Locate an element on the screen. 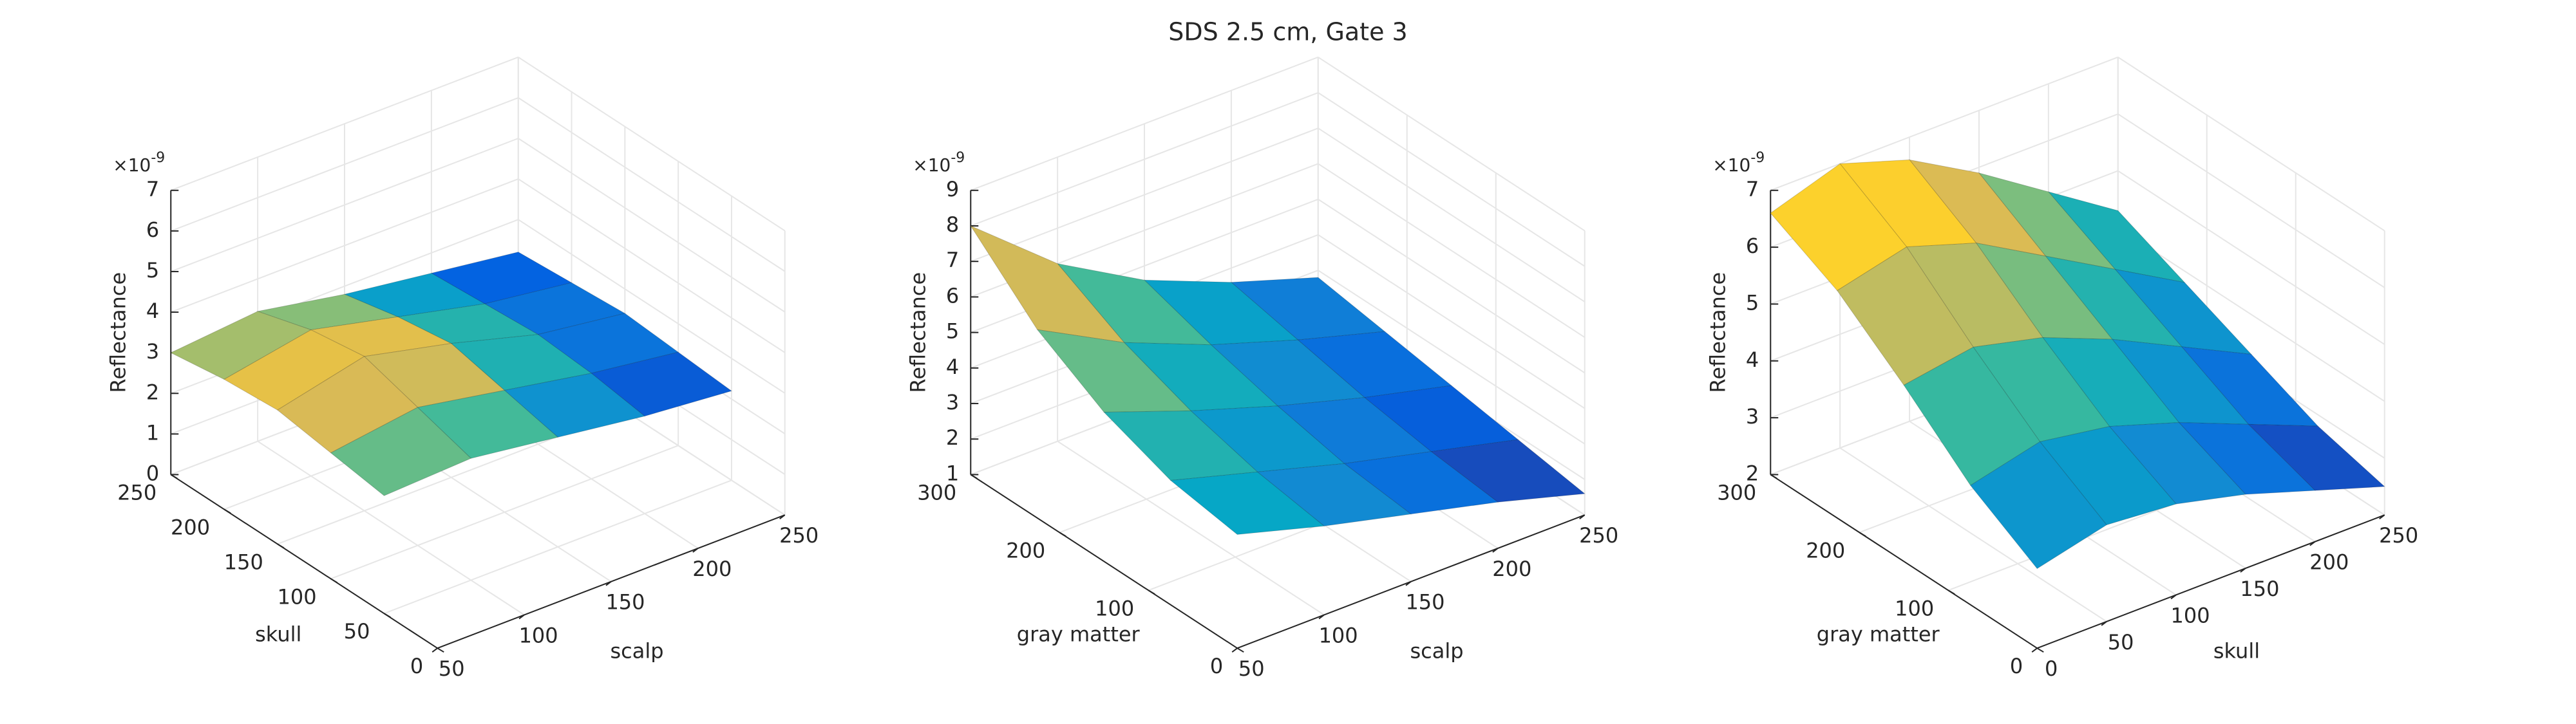 This screenshot has width=2576, height=724. y-tick-label: 150 is located at coordinates (243, 562).